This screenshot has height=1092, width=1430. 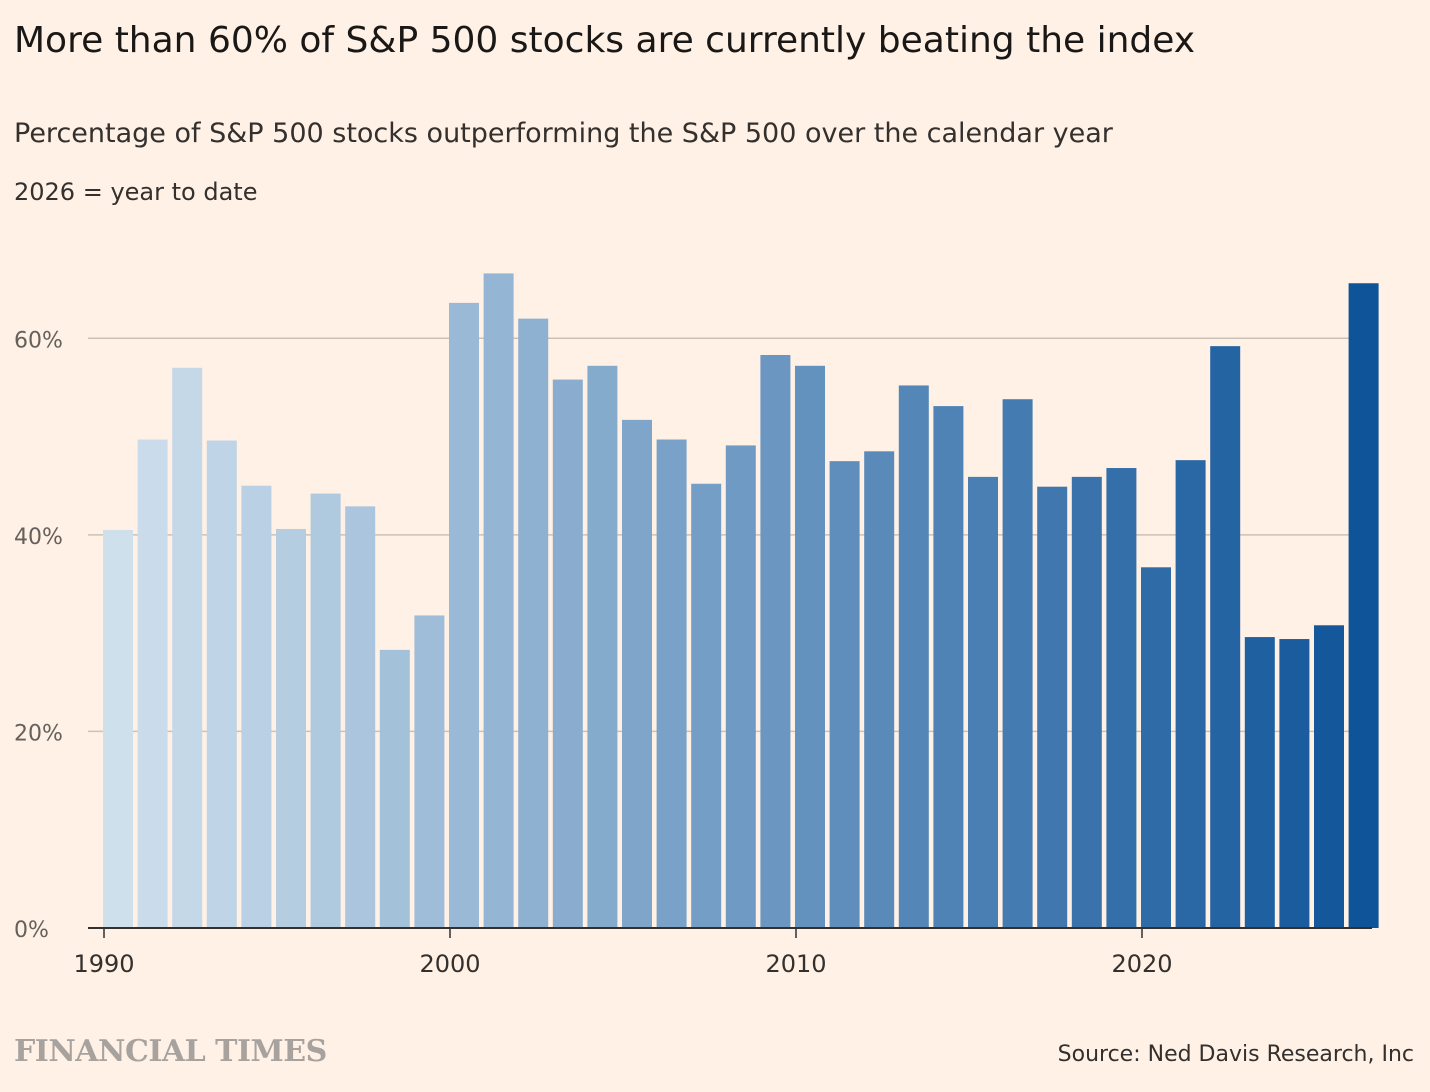 What do you see at coordinates (152, 683) in the screenshot?
I see `bar-1991` at bounding box center [152, 683].